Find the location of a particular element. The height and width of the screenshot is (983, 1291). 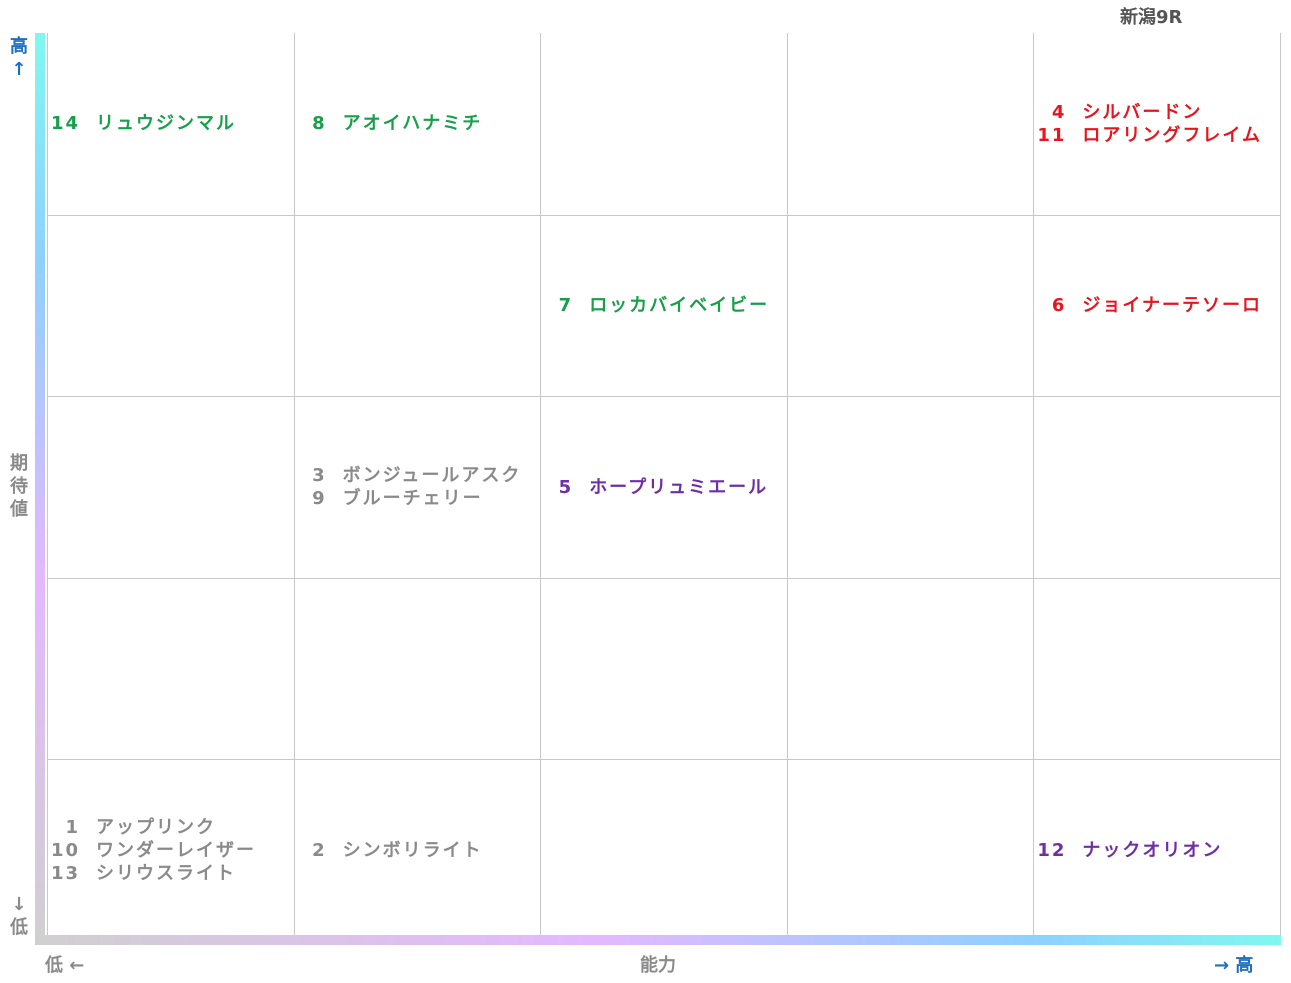

horse-number: 10 is located at coordinates (65, 851).